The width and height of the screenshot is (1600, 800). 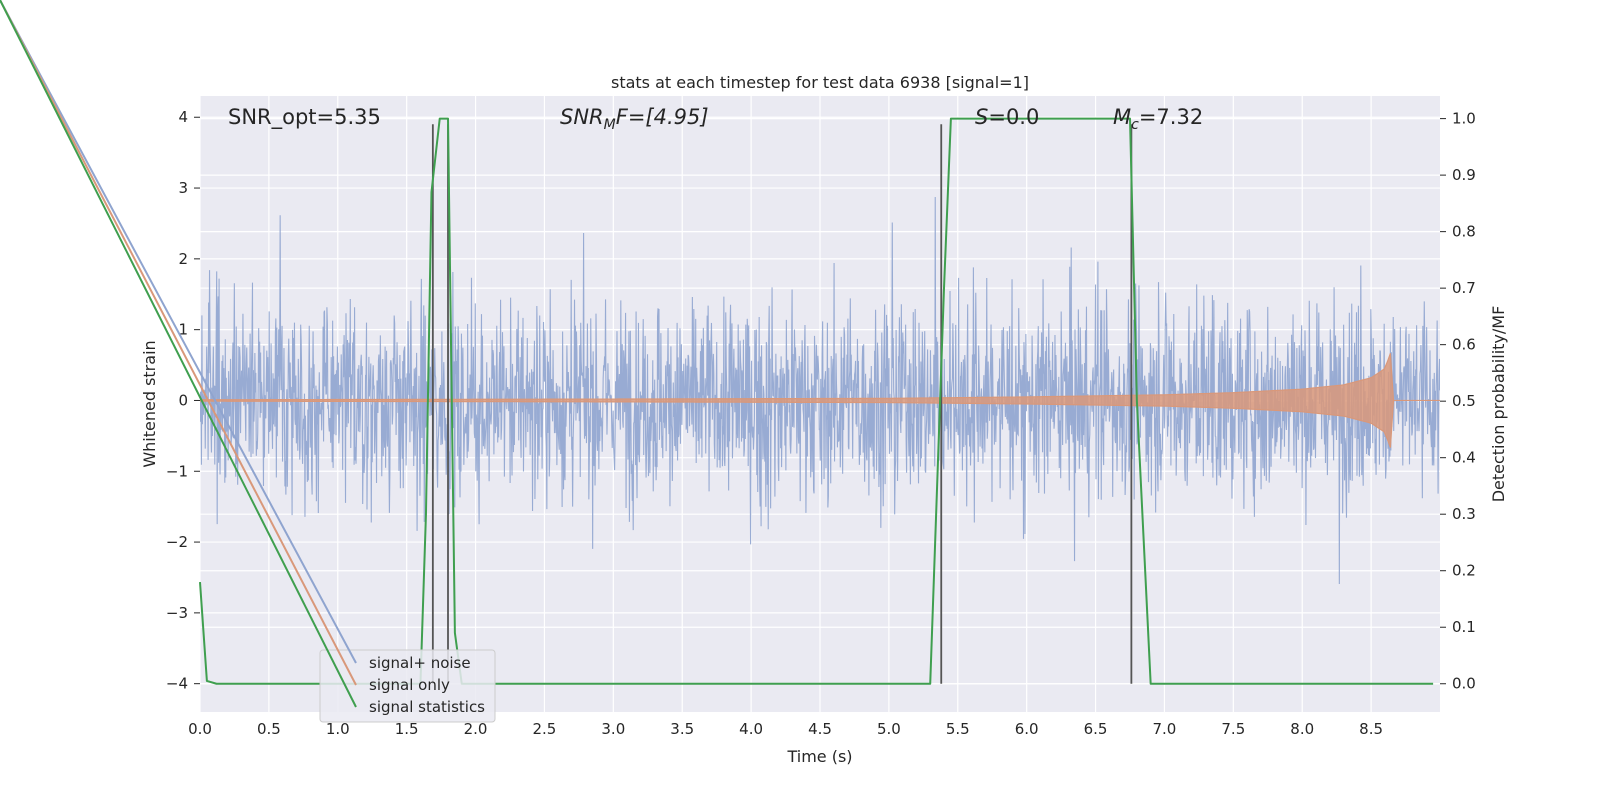 What do you see at coordinates (476, 729) in the screenshot?
I see `x-tick-label: 2.0` at bounding box center [476, 729].